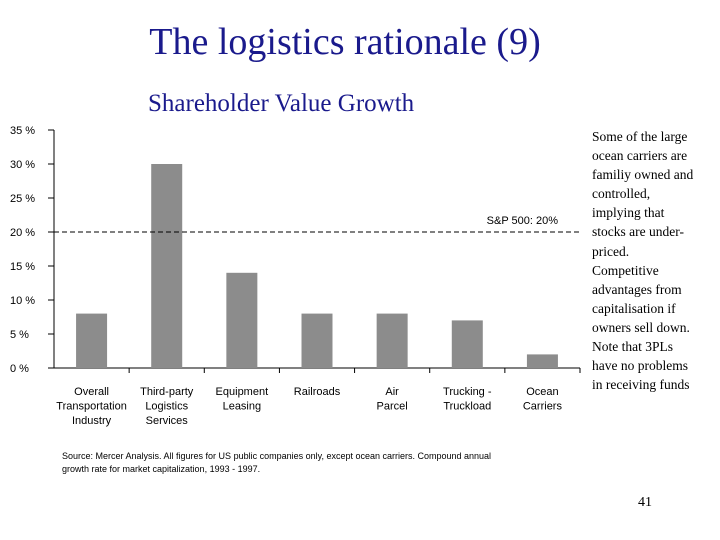 The height and width of the screenshot is (540, 720). What do you see at coordinates (634, 308) in the screenshot?
I see `note-line: capitalisation if` at bounding box center [634, 308].